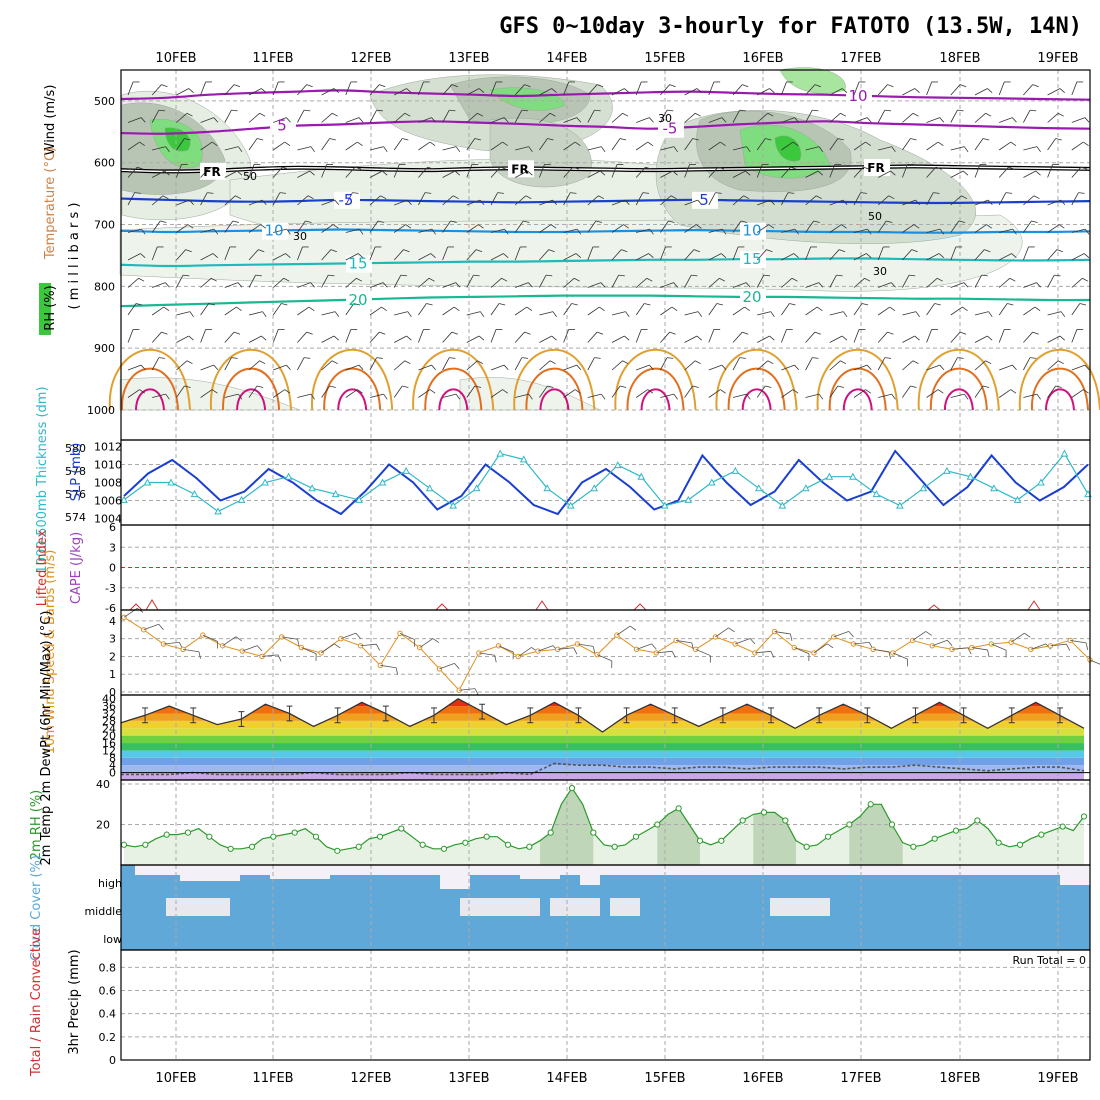  I want to click on date-label-bottom: 19FEB, so click(1057, 1078).